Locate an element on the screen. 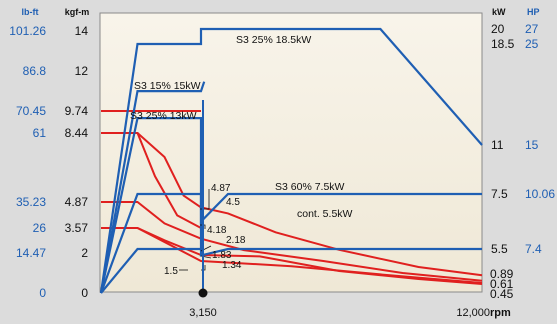  left-tick-lbft-4: 35.23 is located at coordinates (31, 202).